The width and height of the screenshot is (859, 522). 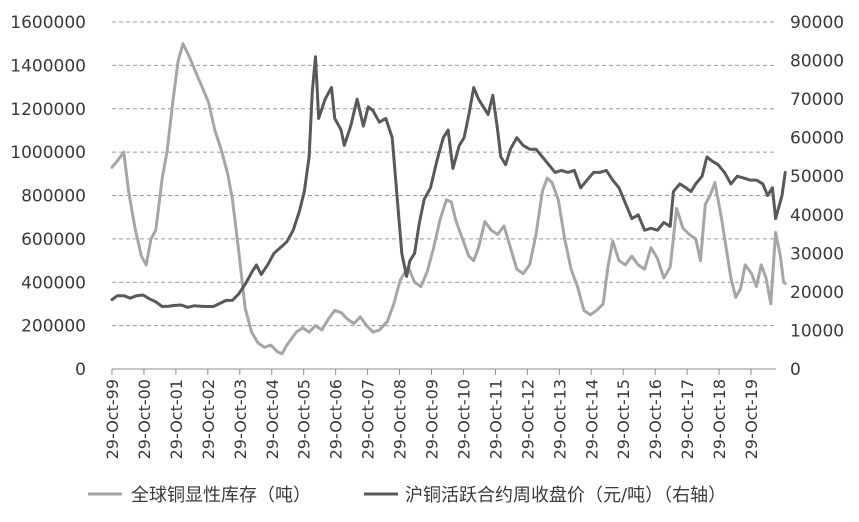 What do you see at coordinates (795, 370) in the screenshot?
I see `right-tick-label: 0` at bounding box center [795, 370].